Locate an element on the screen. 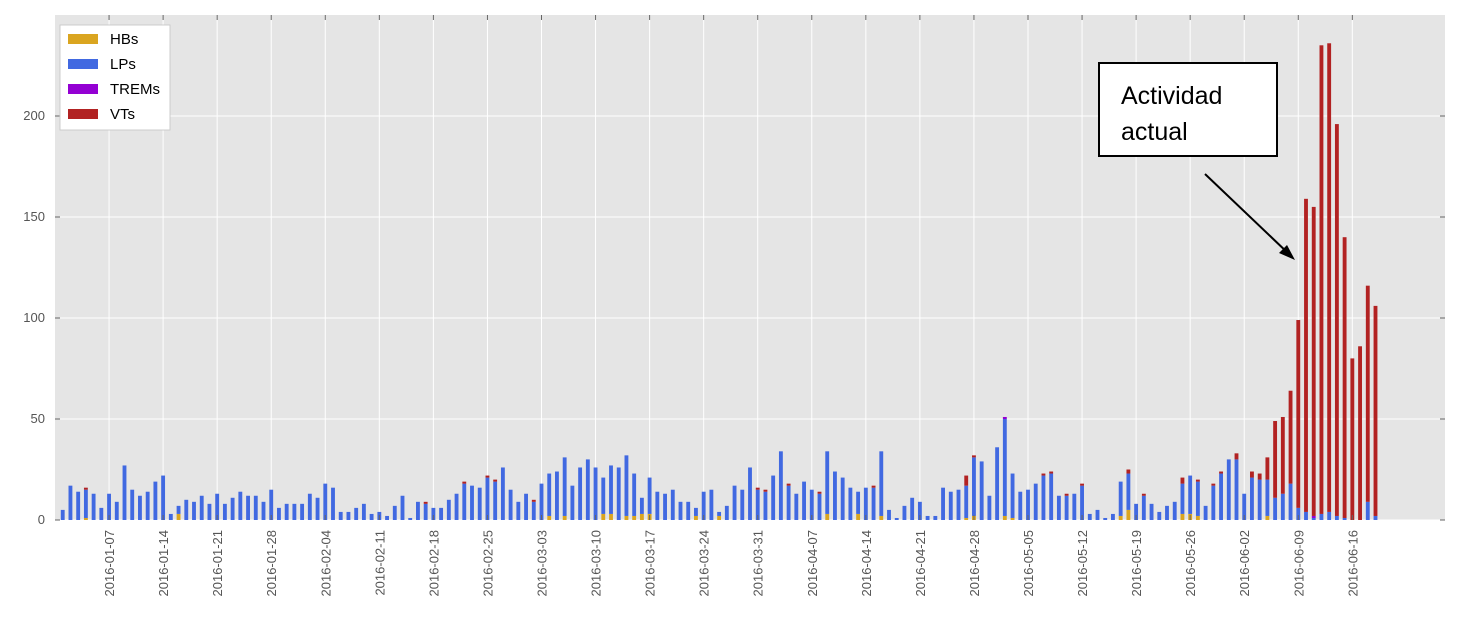 This screenshot has height=628, width=1464. x-tick-label: 2016-02-18 is located at coordinates (433, 563).